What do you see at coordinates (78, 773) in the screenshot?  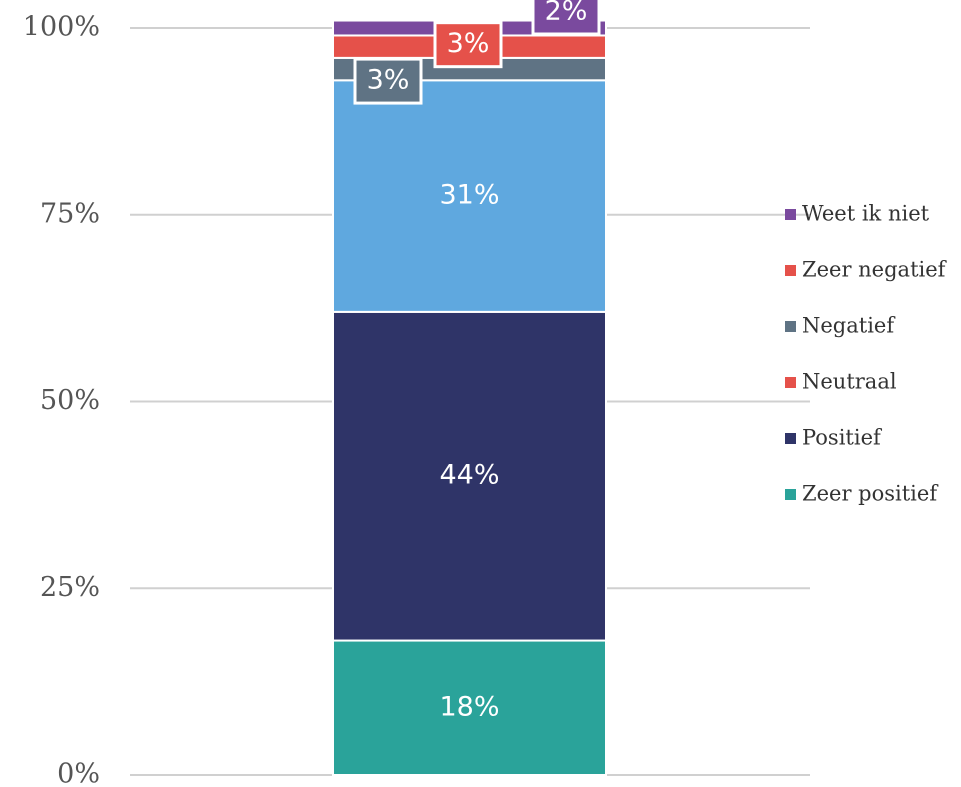 I see `y-tick-label: 0%` at bounding box center [78, 773].